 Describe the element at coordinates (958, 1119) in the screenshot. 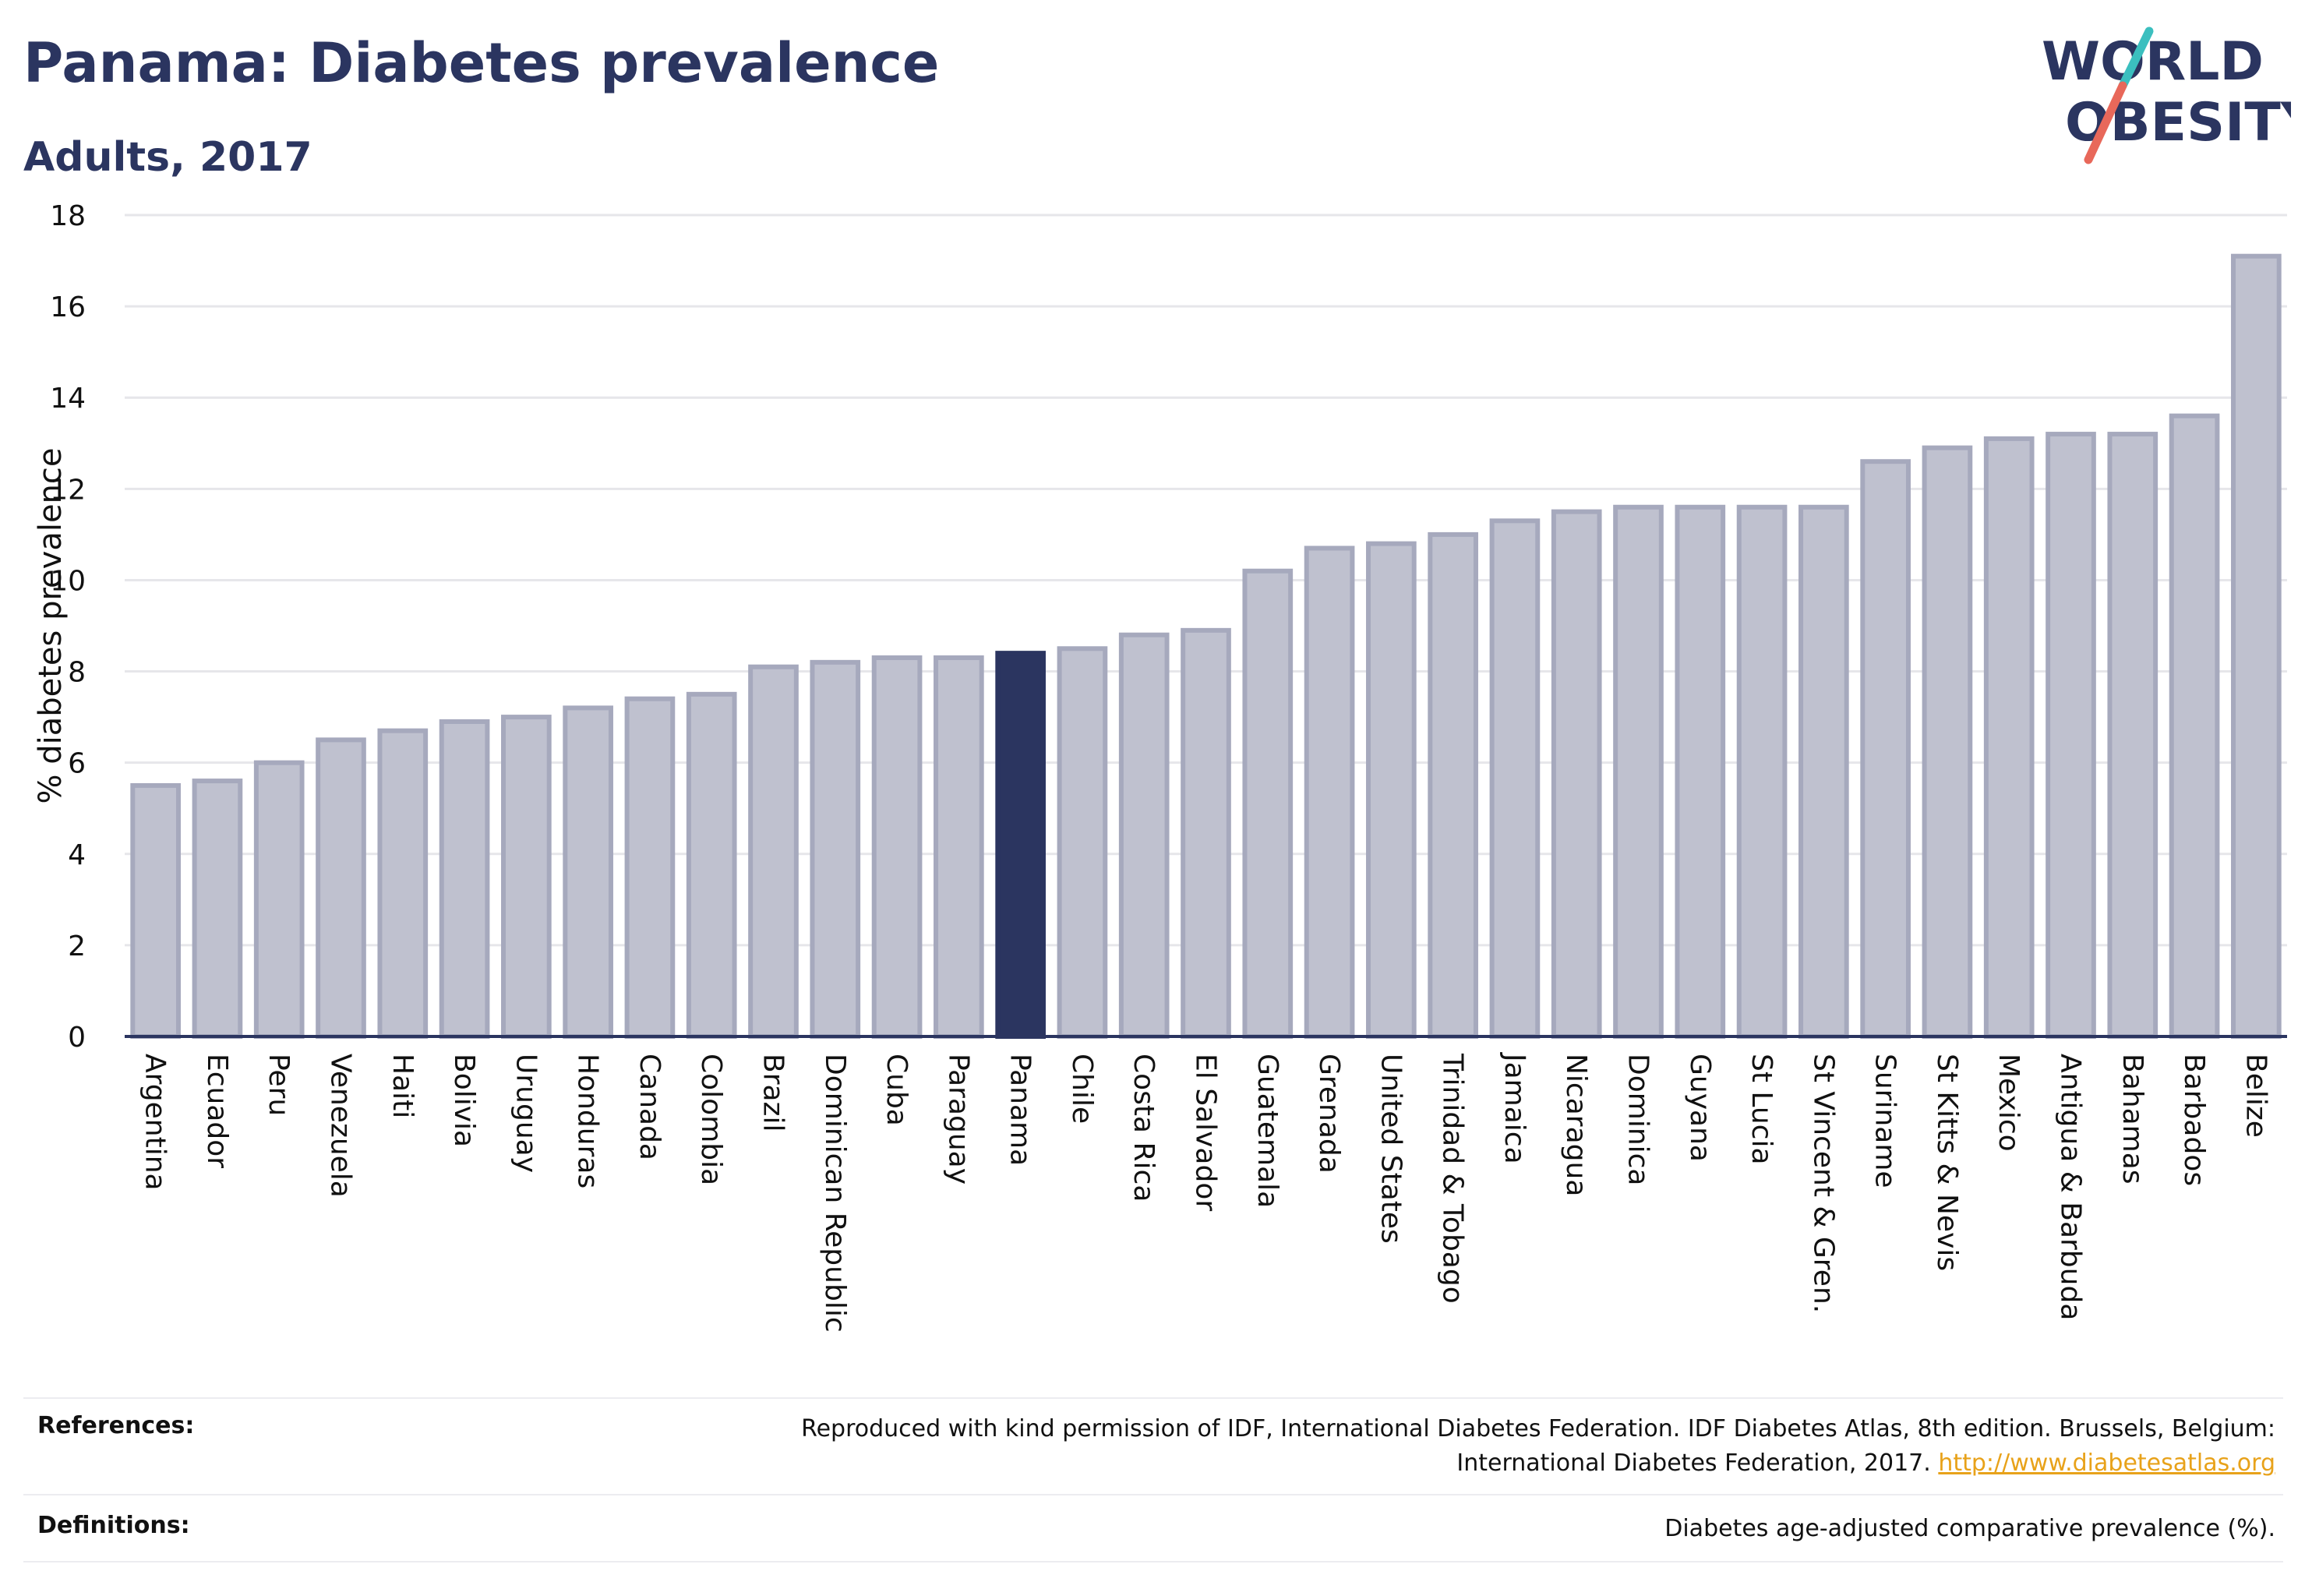

I see `x-tick-label: Paraguay` at that location.